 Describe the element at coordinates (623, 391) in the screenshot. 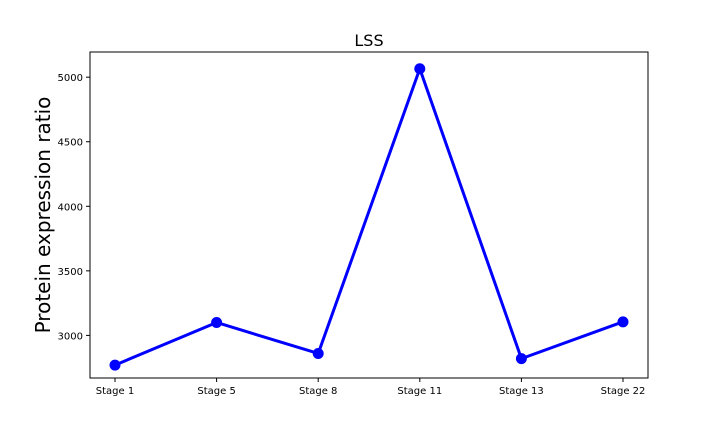

I see `x-tick-label: Stage 22` at that location.